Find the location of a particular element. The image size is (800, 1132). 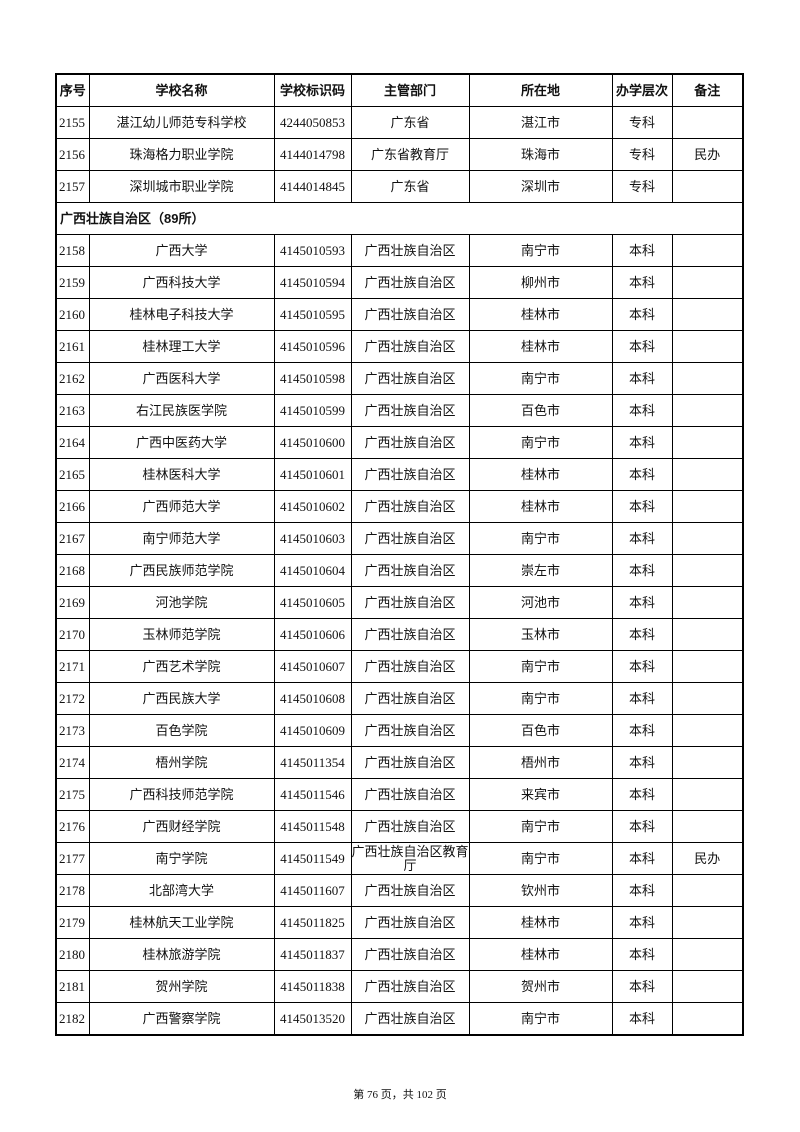

cell-school-name: 广西中医药大学 is located at coordinates (181, 442).